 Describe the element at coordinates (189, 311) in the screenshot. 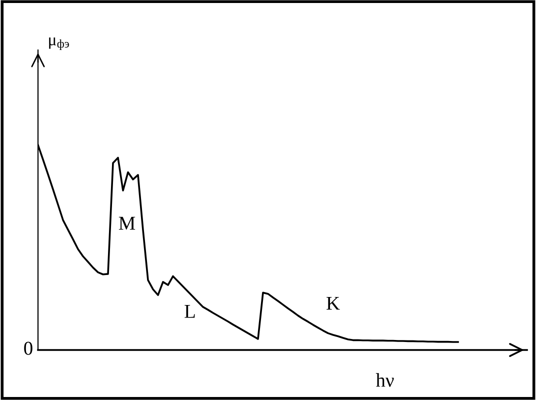

I see `annotation: L` at that location.